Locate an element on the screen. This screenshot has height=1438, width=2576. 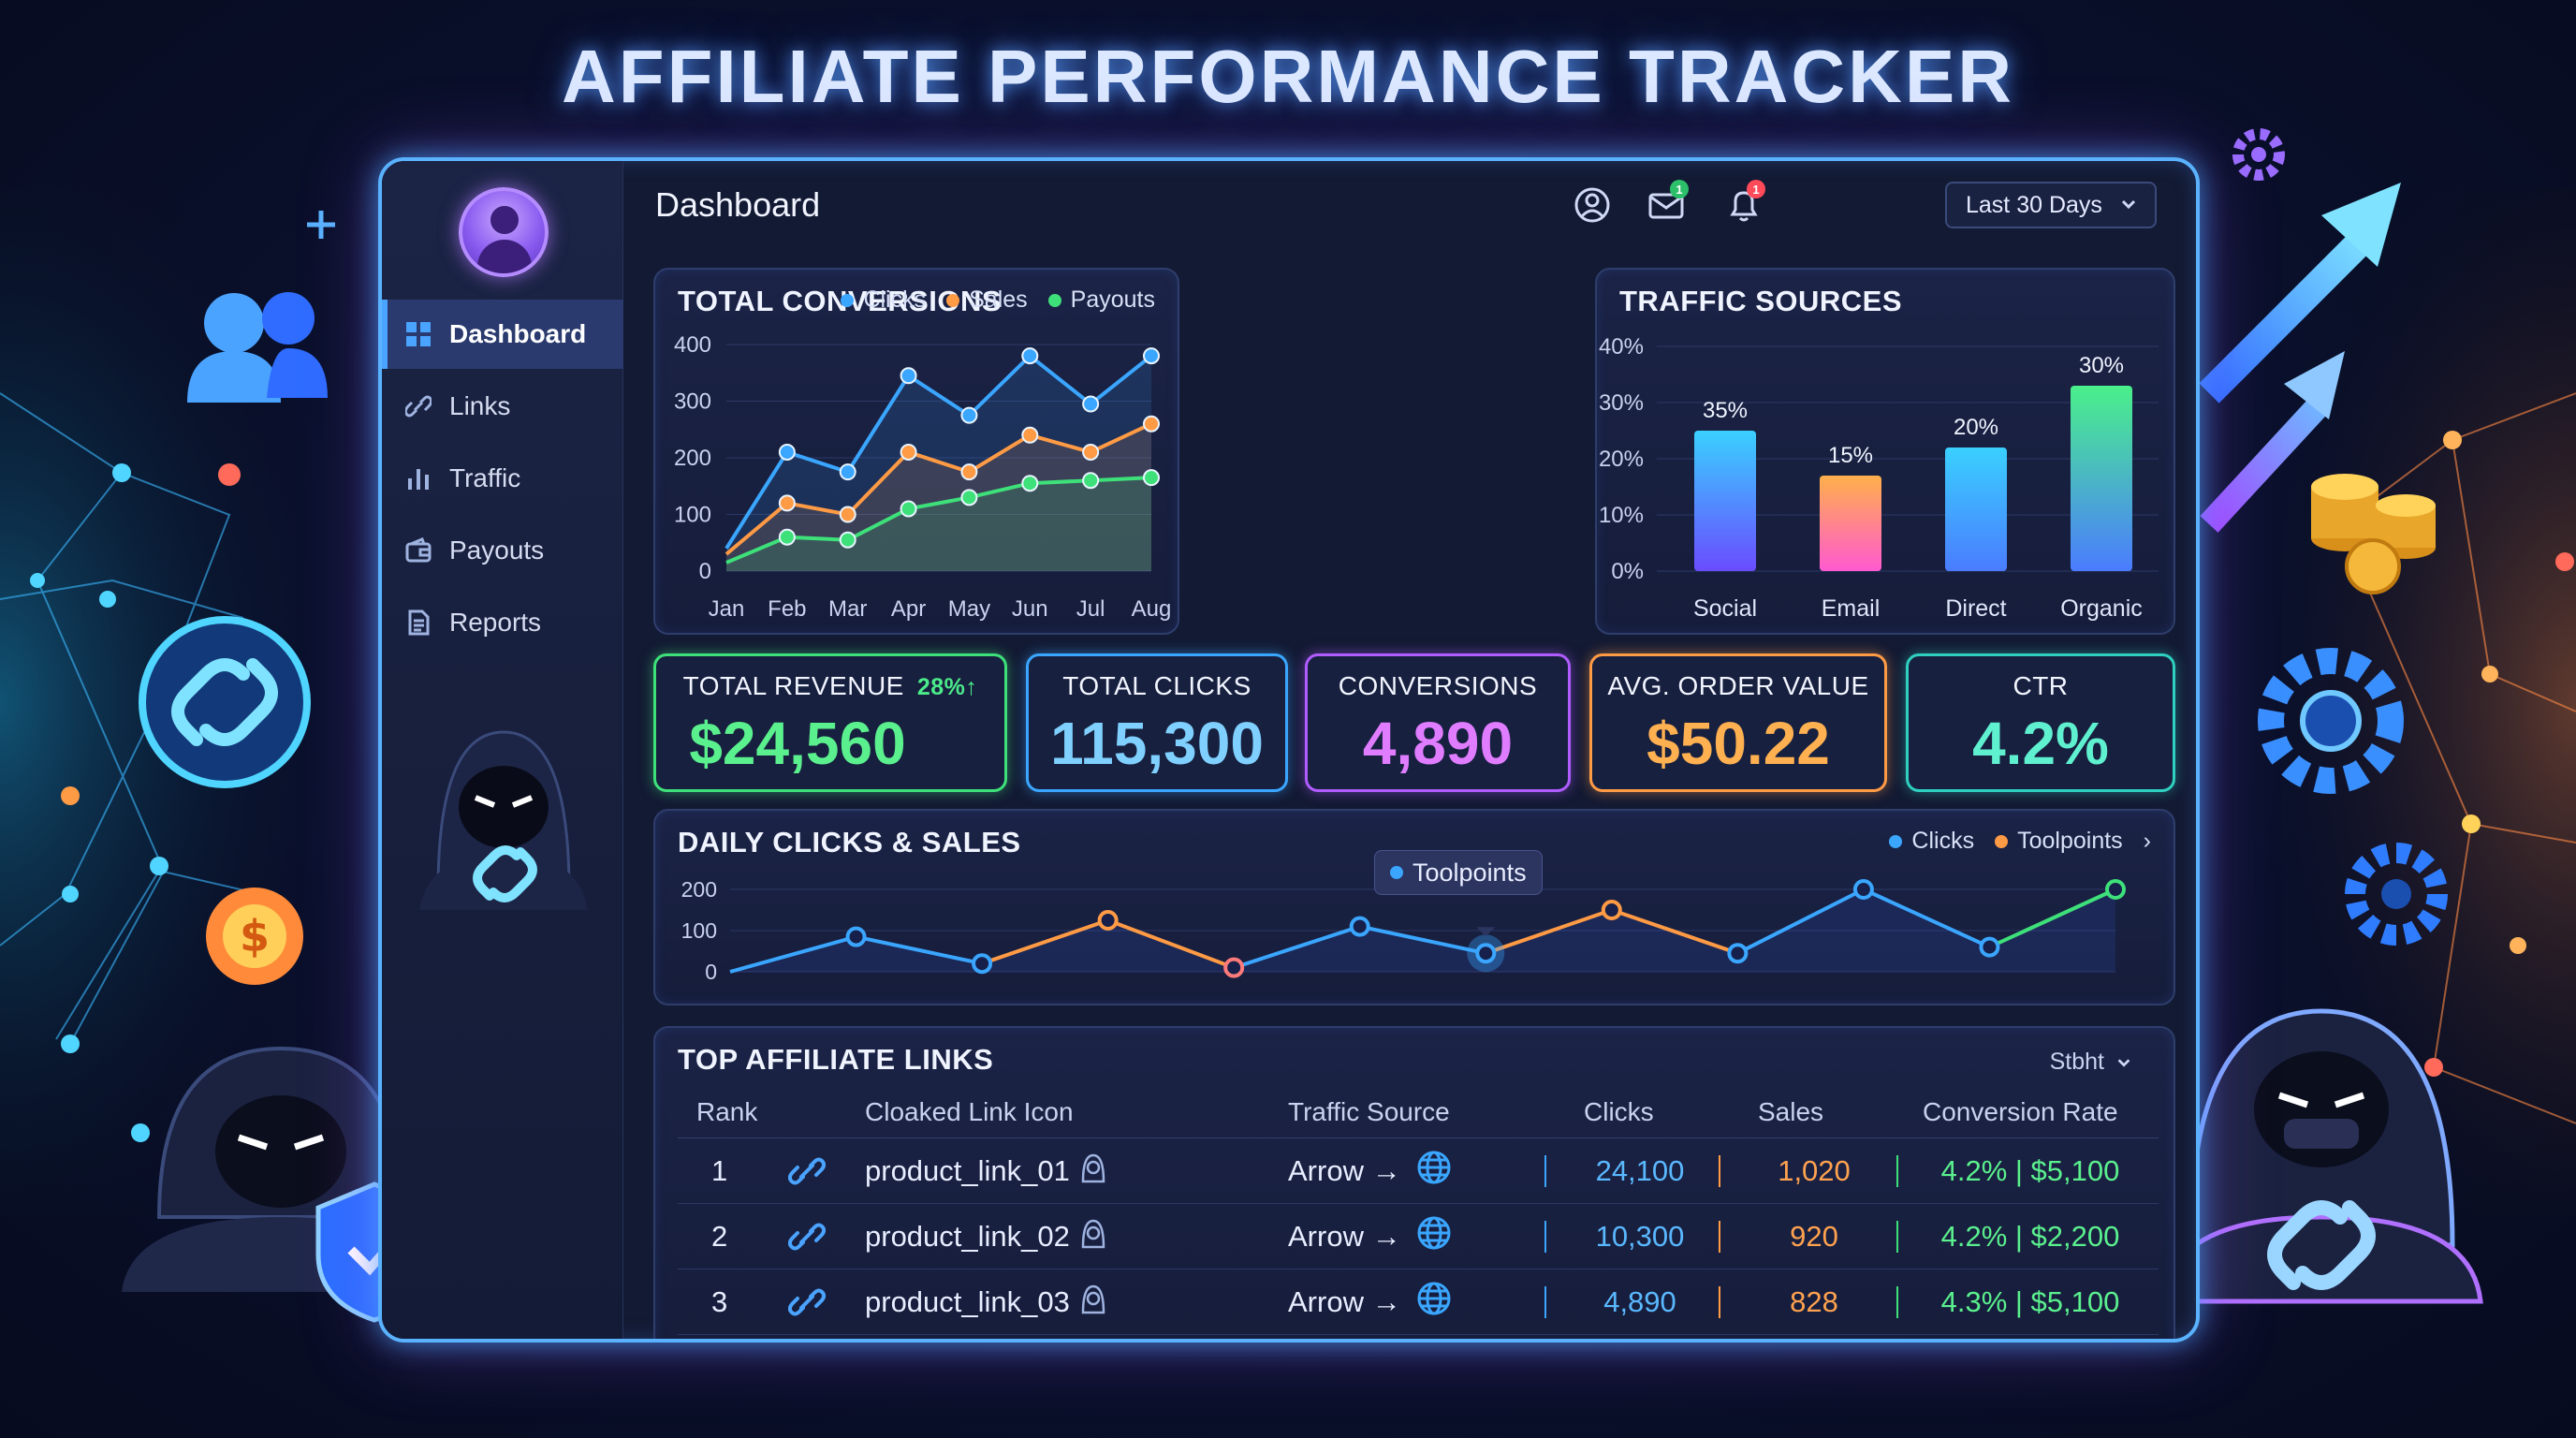
legend-payouts: Payouts is located at coordinates (1101, 300).